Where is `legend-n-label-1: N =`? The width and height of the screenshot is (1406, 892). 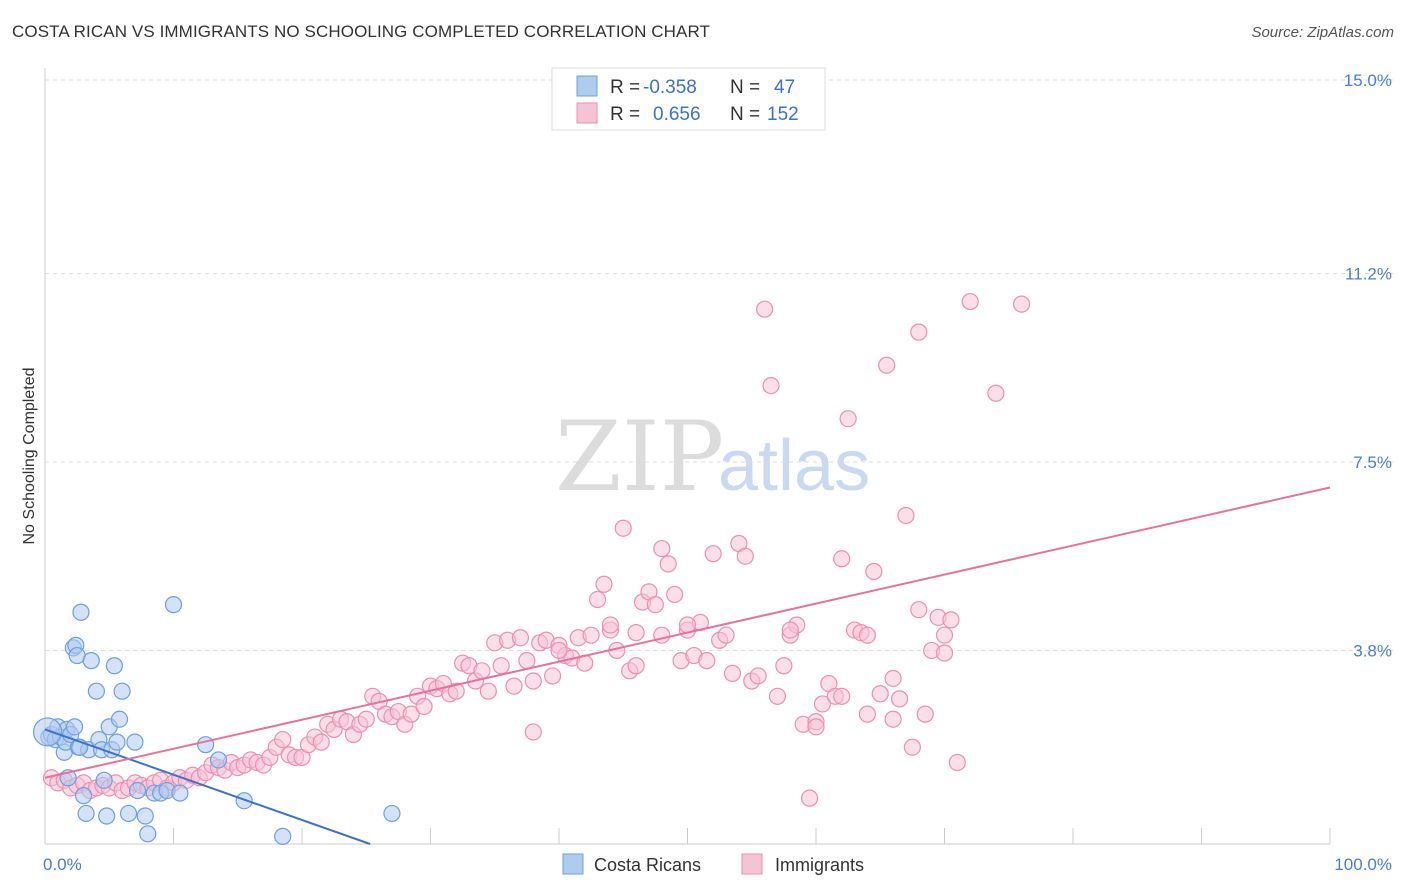 legend-n-label-1: N = is located at coordinates (745, 87).